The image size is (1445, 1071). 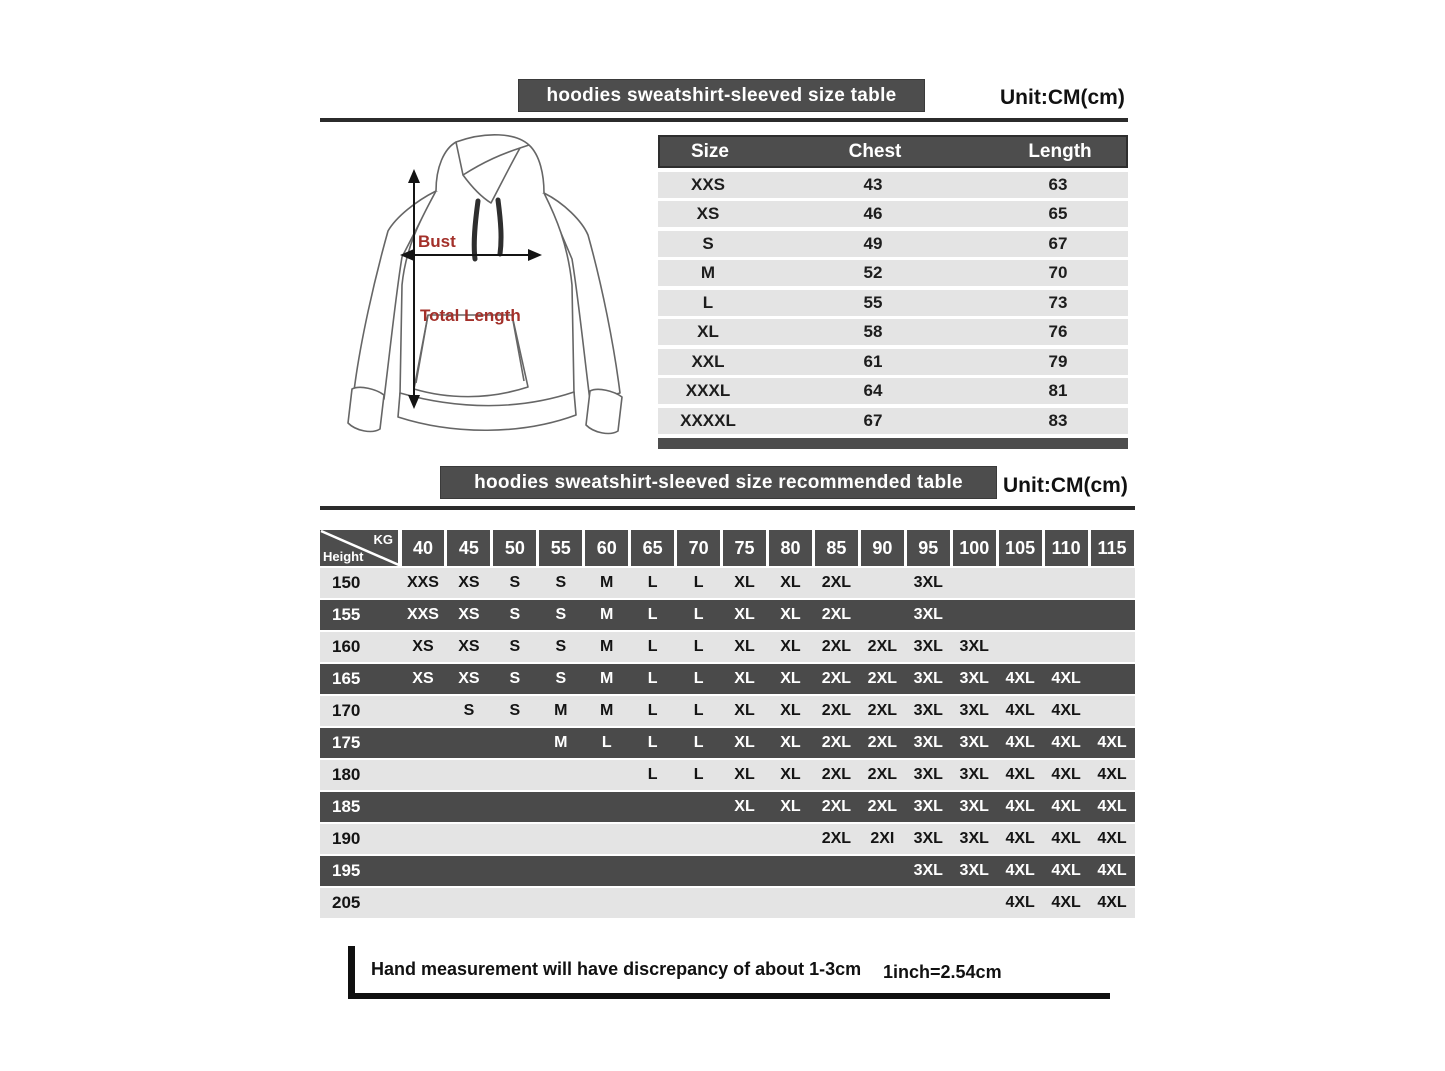 What do you see at coordinates (423, 548) in the screenshot?
I see `weight-header-cell: 40` at bounding box center [423, 548].